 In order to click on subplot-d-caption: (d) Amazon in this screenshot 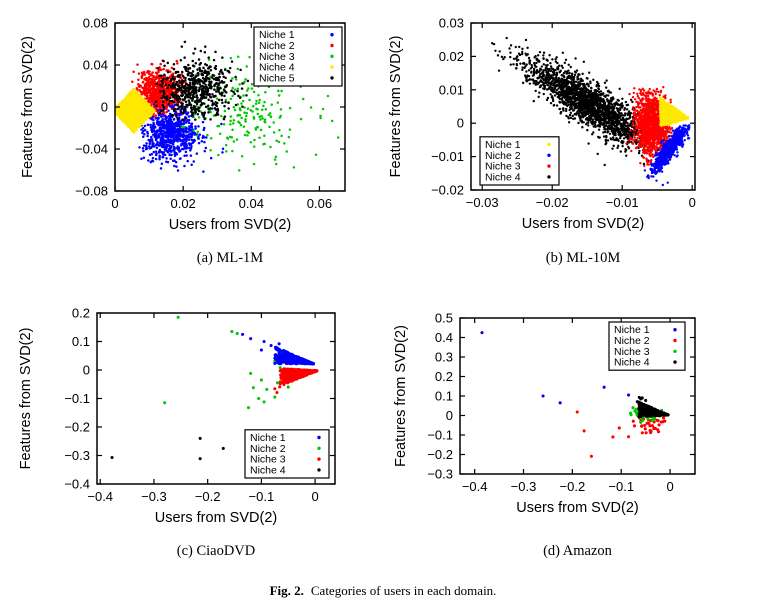, I will do `click(577, 551)`.